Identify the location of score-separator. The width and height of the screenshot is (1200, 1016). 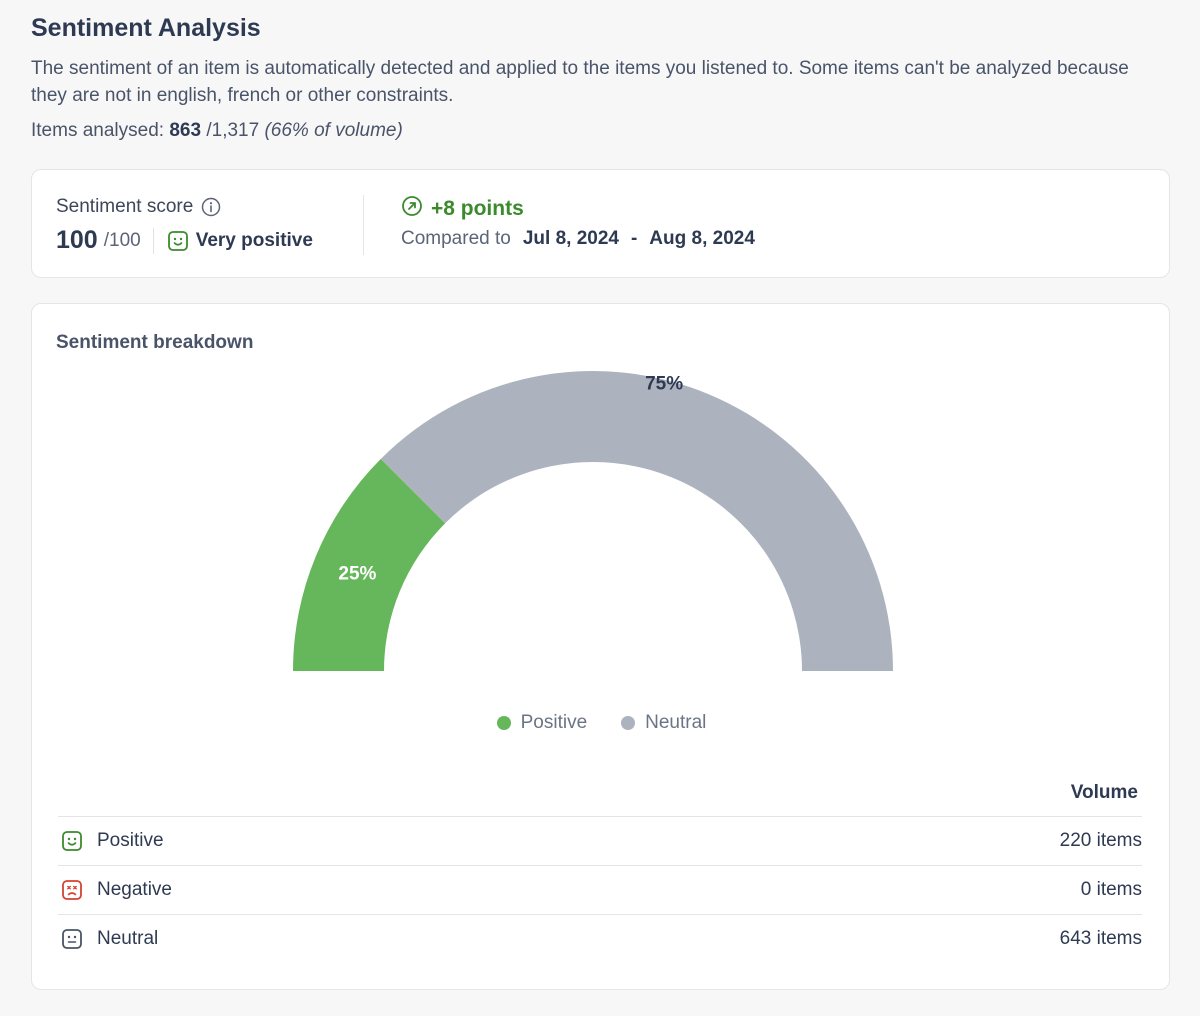
(153, 240).